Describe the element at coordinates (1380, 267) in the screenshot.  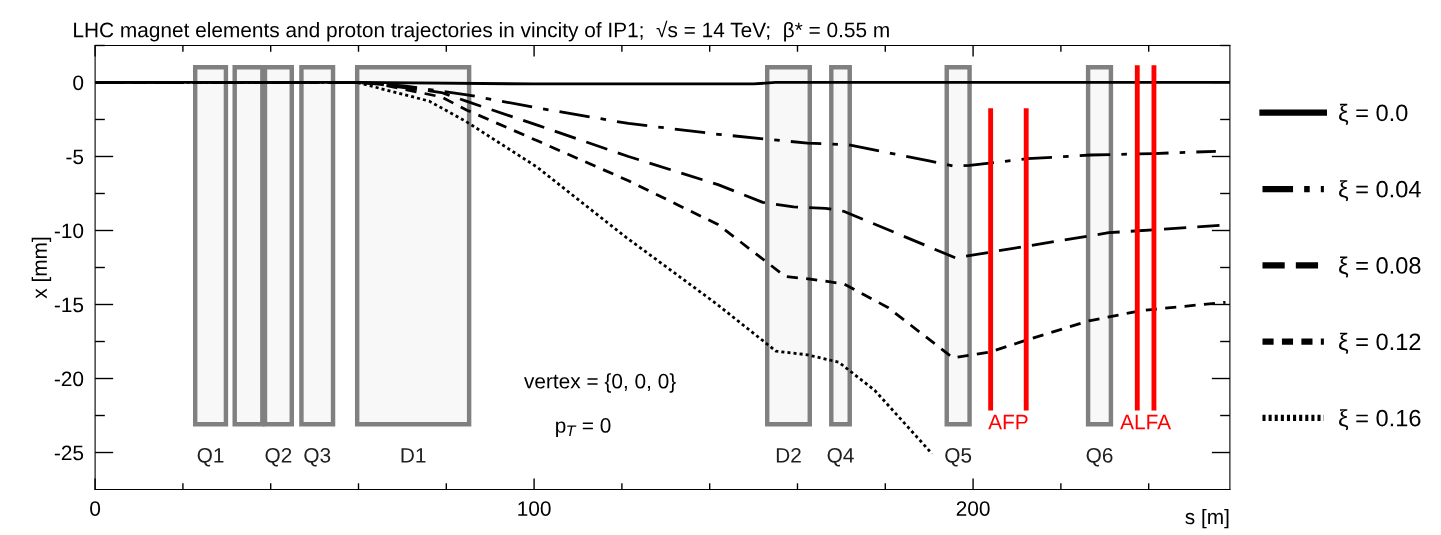
I see `legend-label: ξ = 0.08` at that location.